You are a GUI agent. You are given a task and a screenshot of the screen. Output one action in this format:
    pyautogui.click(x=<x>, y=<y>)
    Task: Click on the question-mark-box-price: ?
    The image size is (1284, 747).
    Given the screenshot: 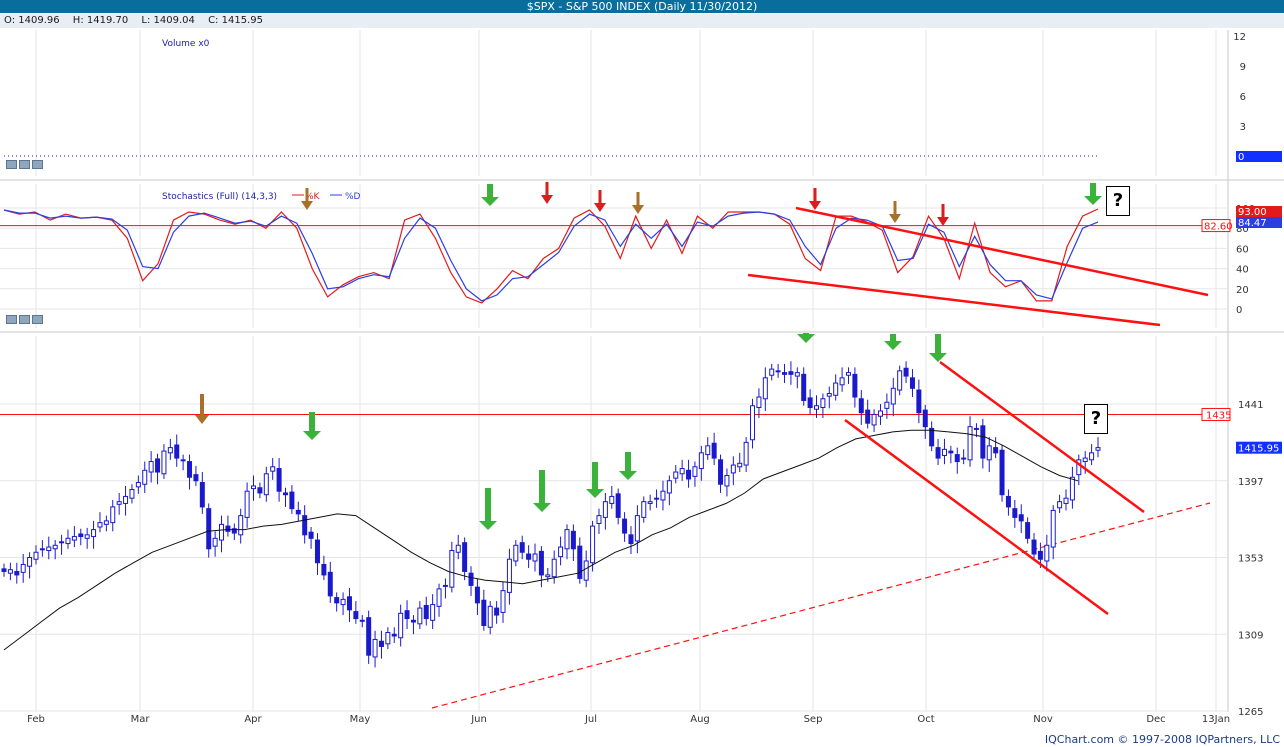 What is the action you would take?
    pyautogui.click(x=1096, y=419)
    